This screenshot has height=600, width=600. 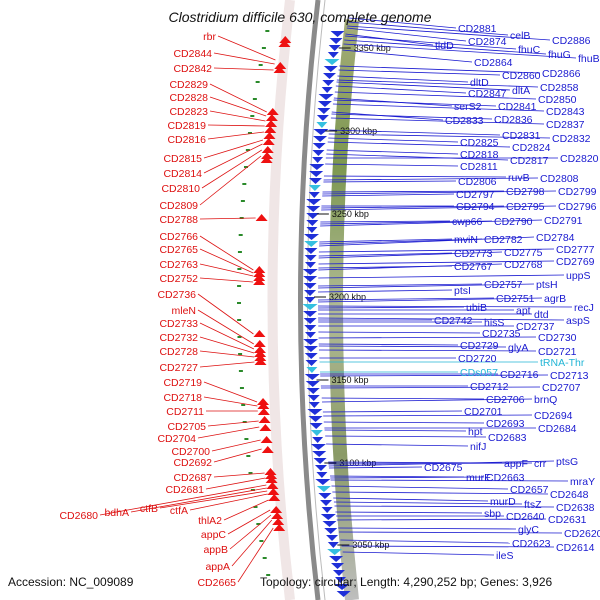 I want to click on gene-label-forward: CD2737, so click(x=535, y=327).